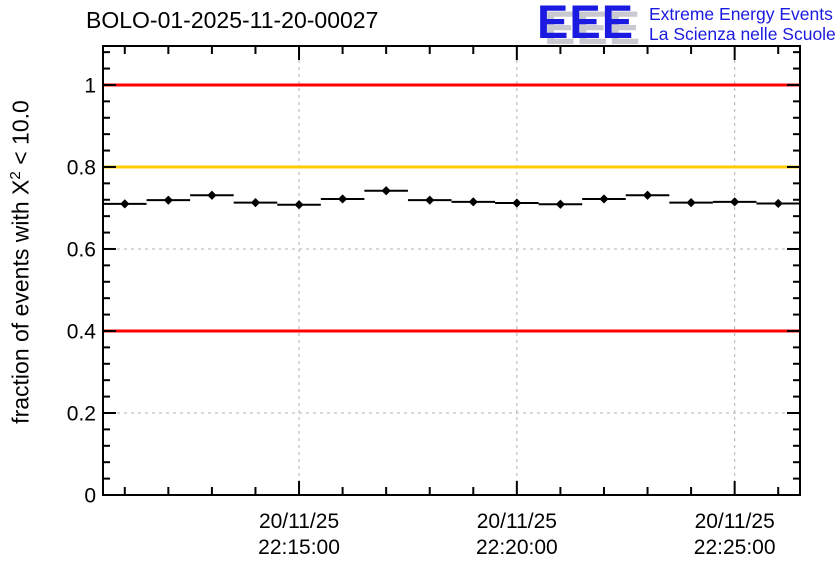 This screenshot has width=836, height=572. What do you see at coordinates (517, 547) in the screenshot?
I see `x-tick-label-time: 22:20:00` at bounding box center [517, 547].